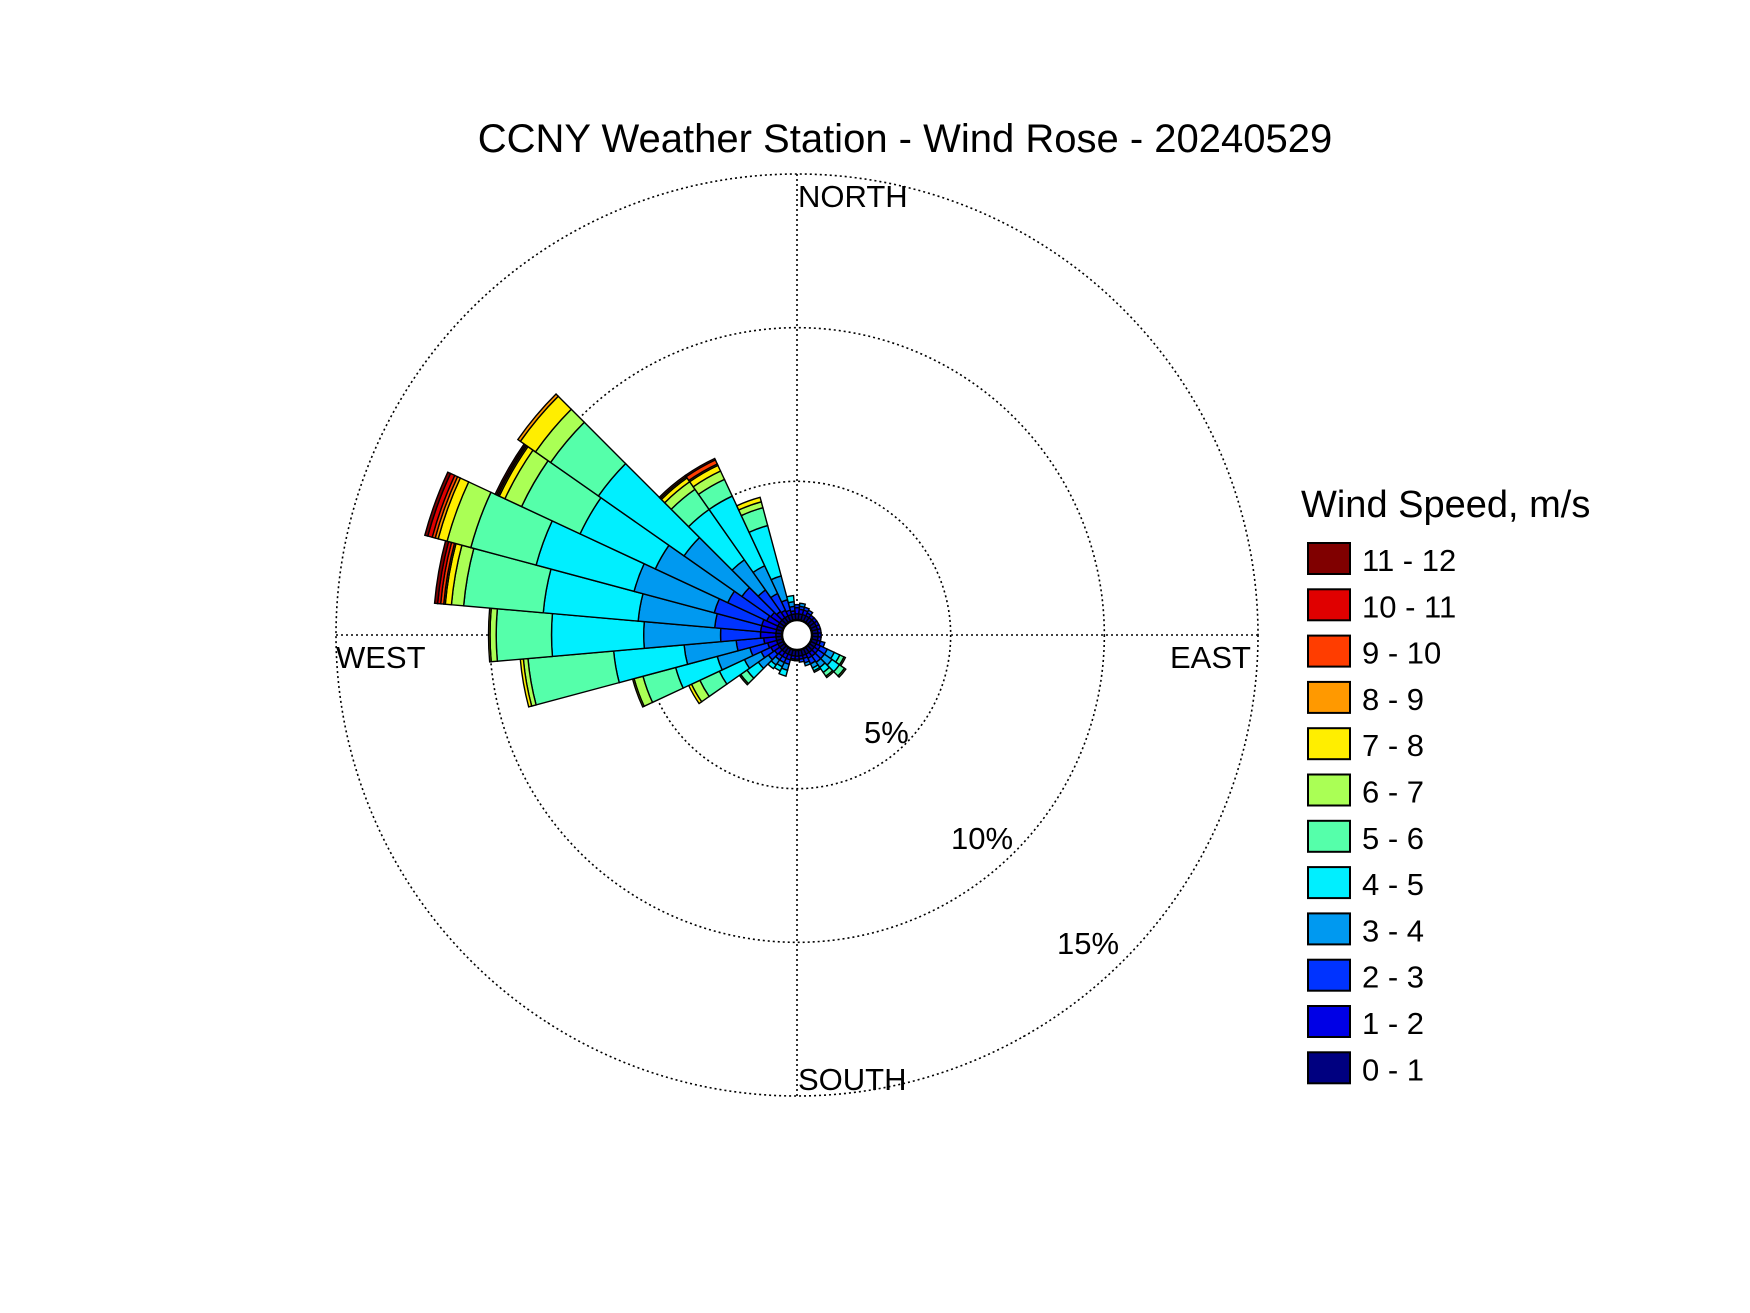 The image size is (1750, 1313). I want to click on legend-label-11: 11 - 12, so click(1409, 560).